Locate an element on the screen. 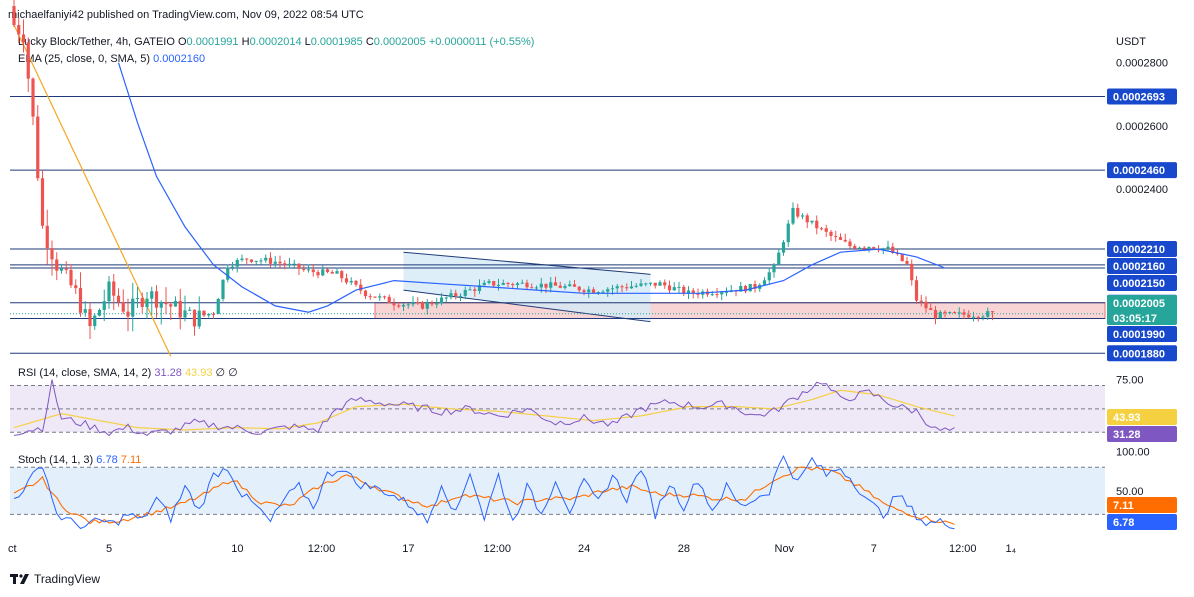 The image size is (1194, 597). rsi-tag: 31.28 is located at coordinates (1142, 434).